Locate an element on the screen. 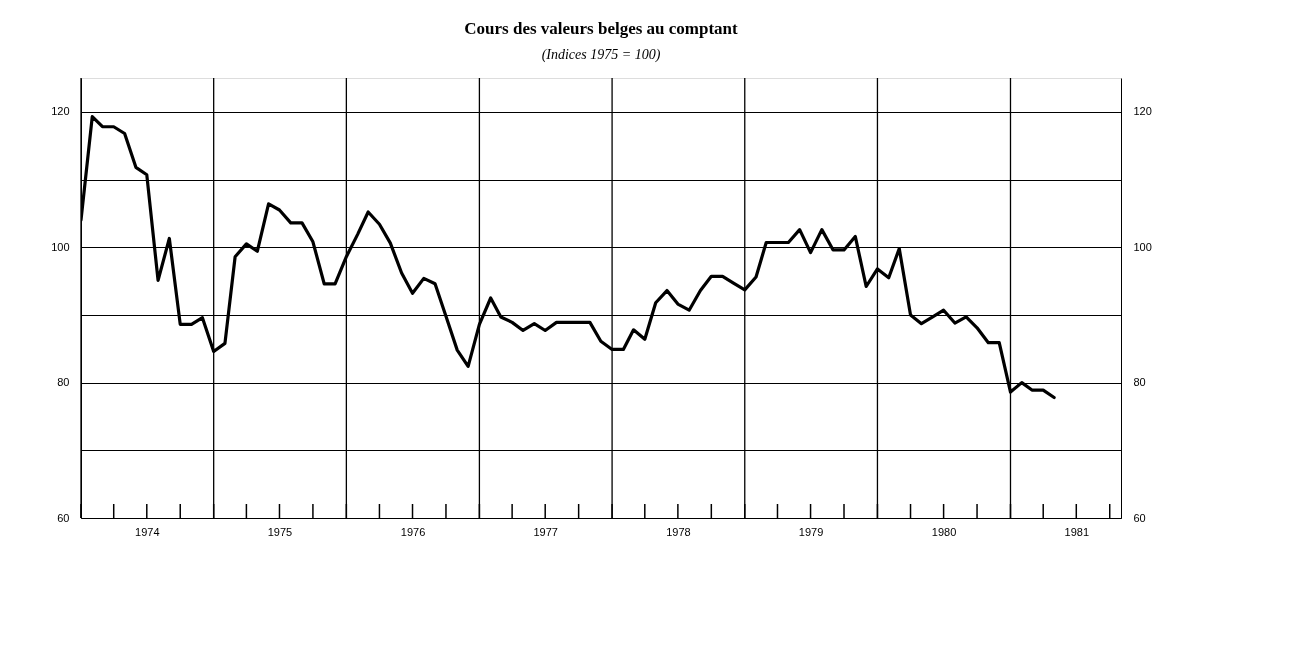 This screenshot has width=1300, height=662. chart-subtitle: (Indices 1975 = 100) is located at coordinates (601, 55).